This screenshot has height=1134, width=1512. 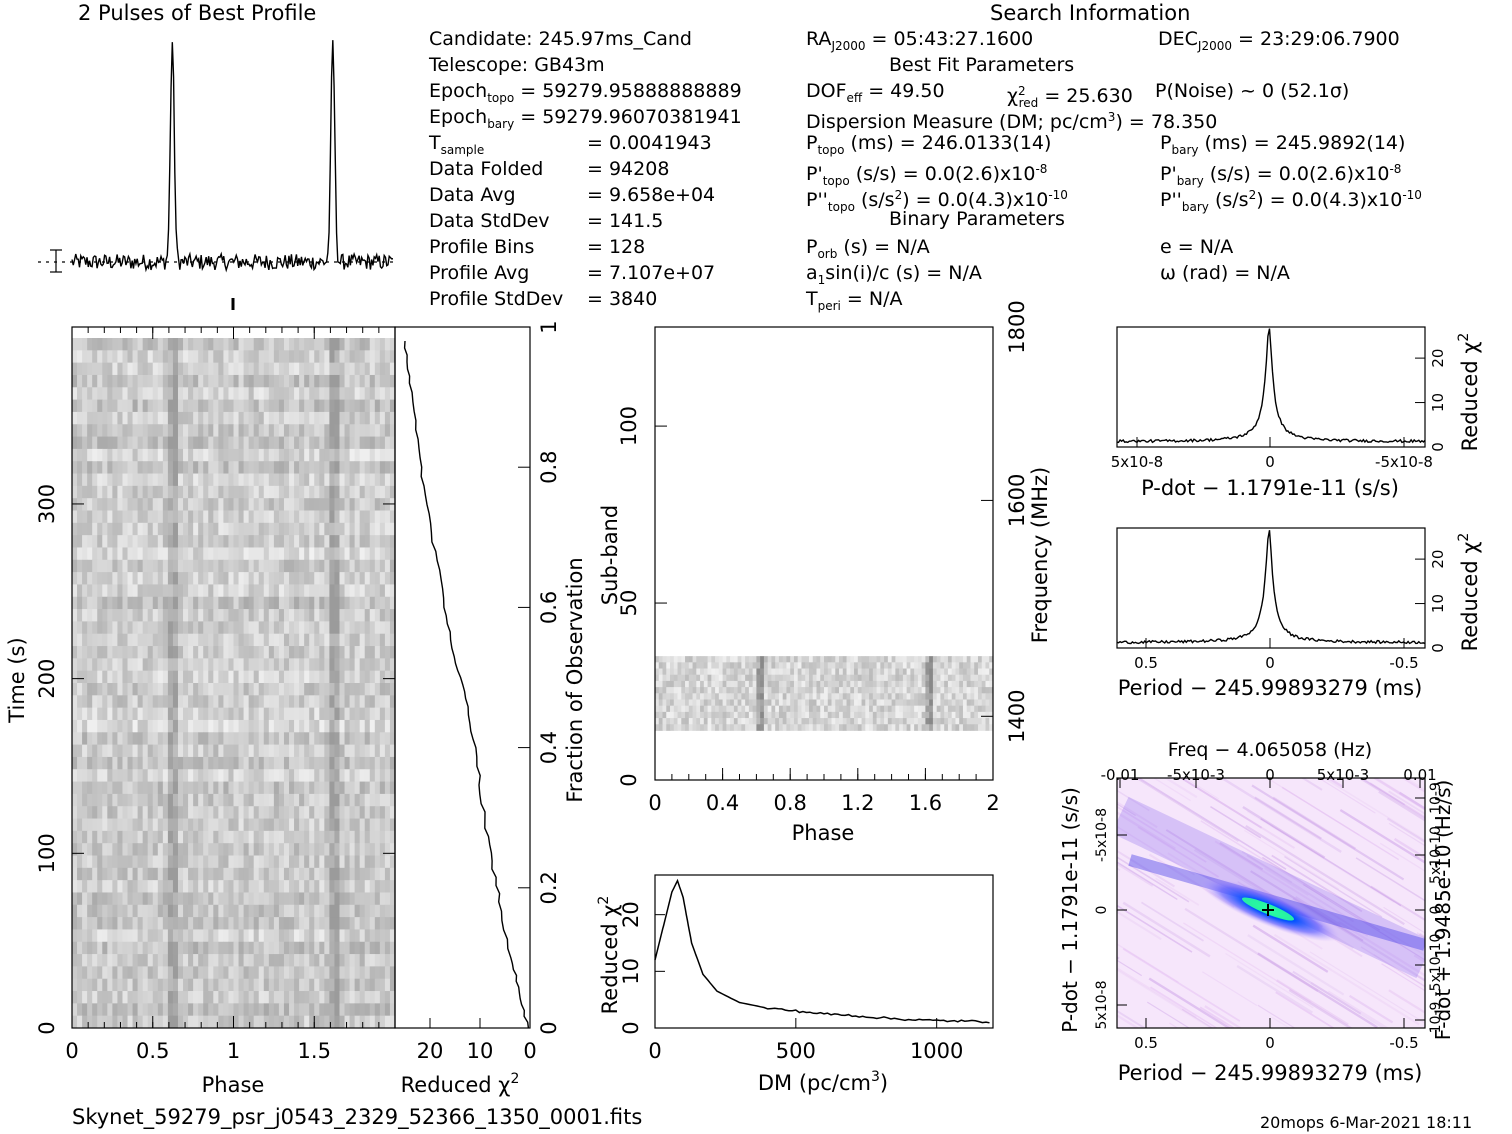 I want to click on pdot-x-tick-label: -5x10-8, so click(x=1404, y=462).